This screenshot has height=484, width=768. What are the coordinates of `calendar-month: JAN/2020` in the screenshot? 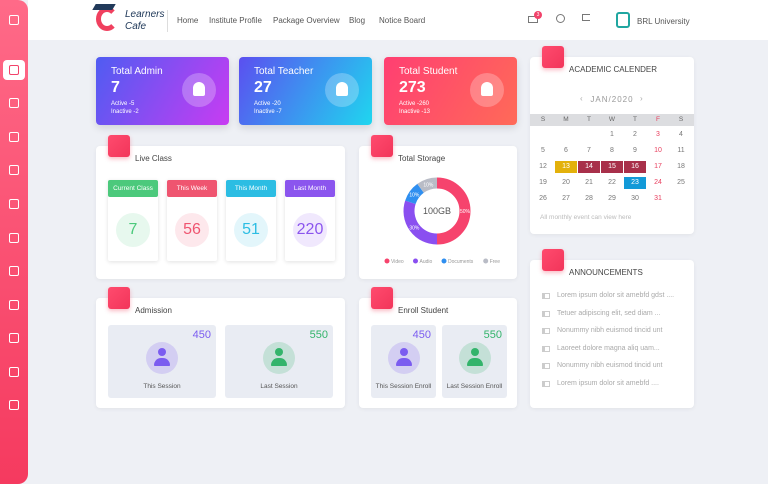 It's located at (612, 99).